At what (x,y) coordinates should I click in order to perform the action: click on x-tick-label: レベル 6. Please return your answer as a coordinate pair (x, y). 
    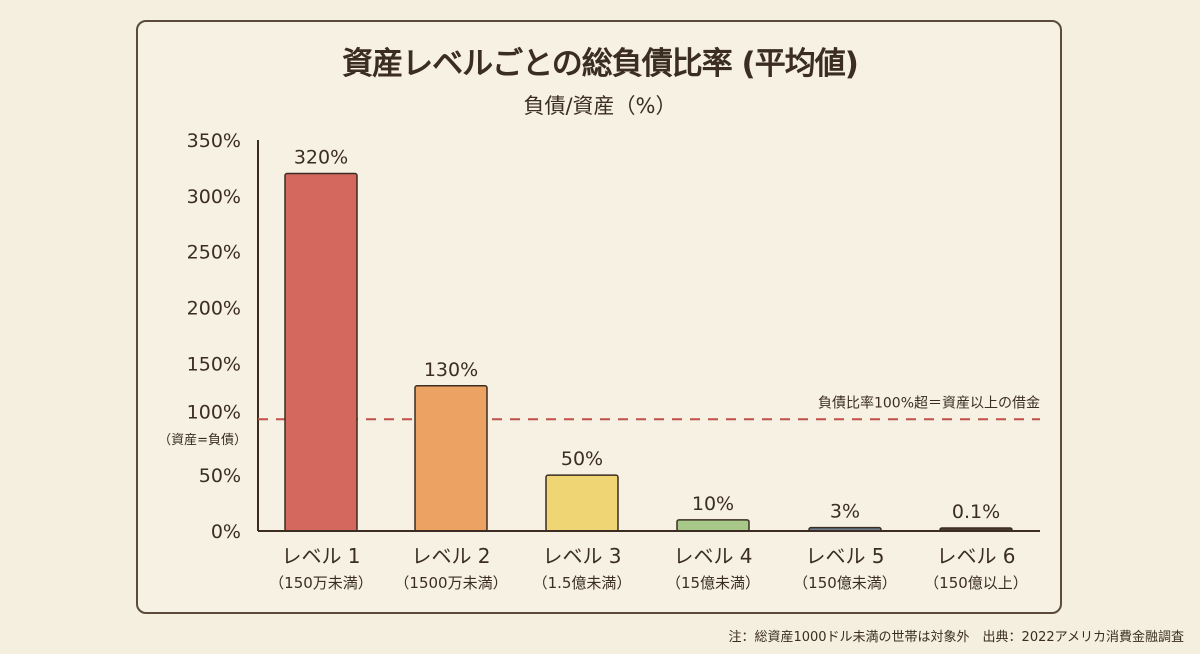
    Looking at the image, I should click on (975, 556).